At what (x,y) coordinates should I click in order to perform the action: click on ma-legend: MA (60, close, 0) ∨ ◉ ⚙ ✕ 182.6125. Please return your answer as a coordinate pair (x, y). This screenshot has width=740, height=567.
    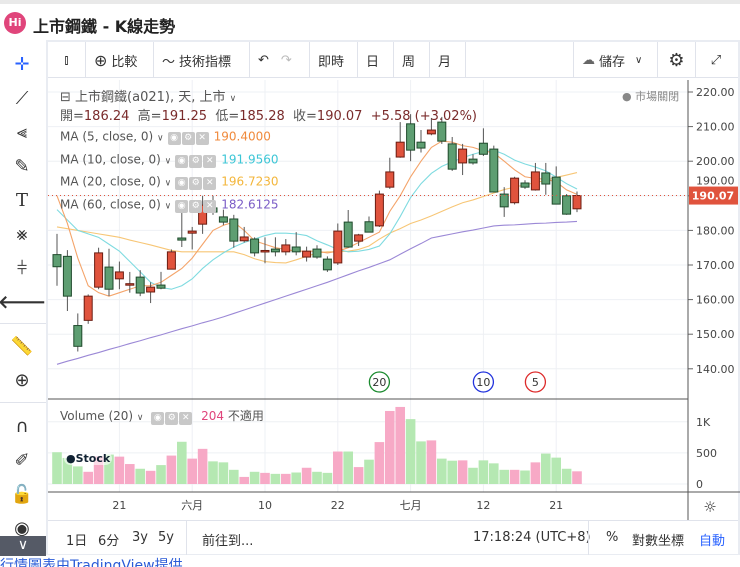
    Looking at the image, I should click on (169, 205).